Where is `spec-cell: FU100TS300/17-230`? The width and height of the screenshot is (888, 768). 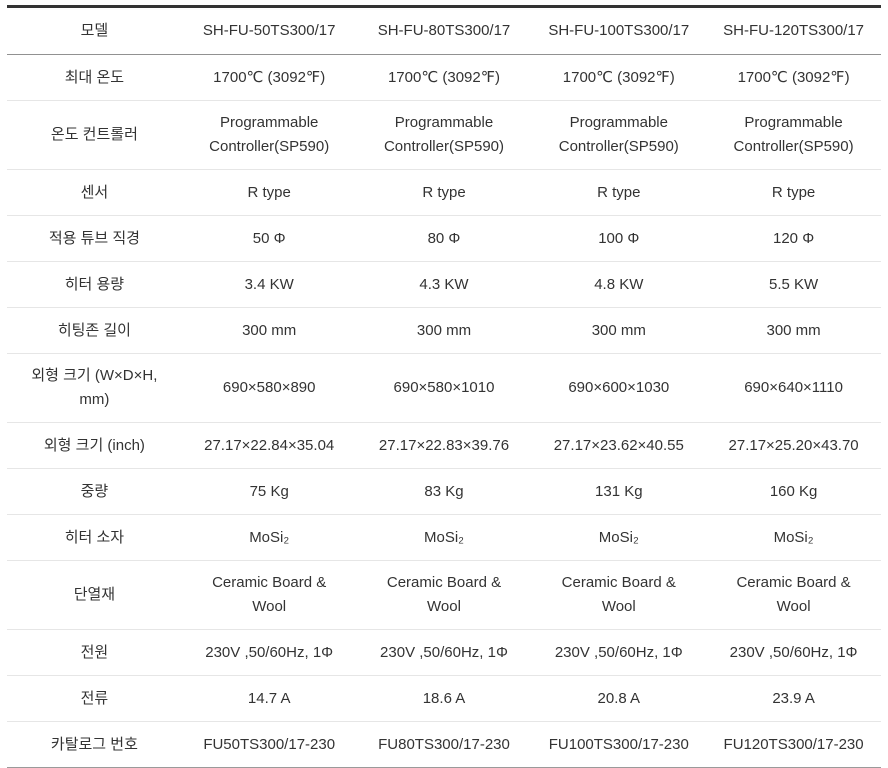
spec-cell: FU100TS300/17-230 is located at coordinates (618, 745).